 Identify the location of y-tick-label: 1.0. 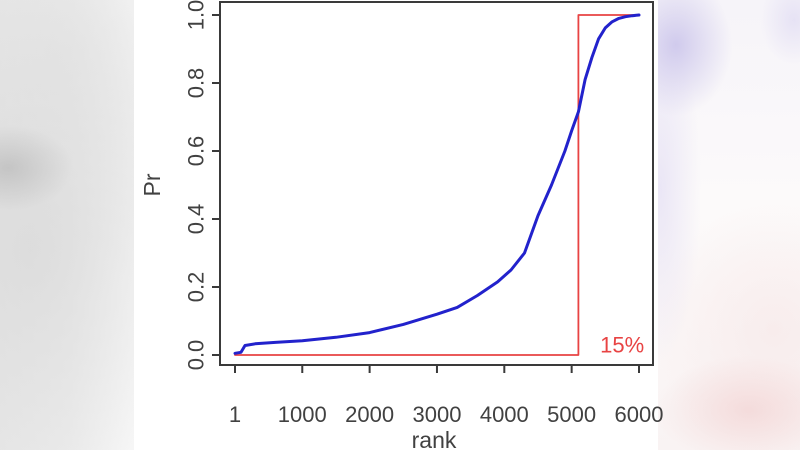
(196, 15).